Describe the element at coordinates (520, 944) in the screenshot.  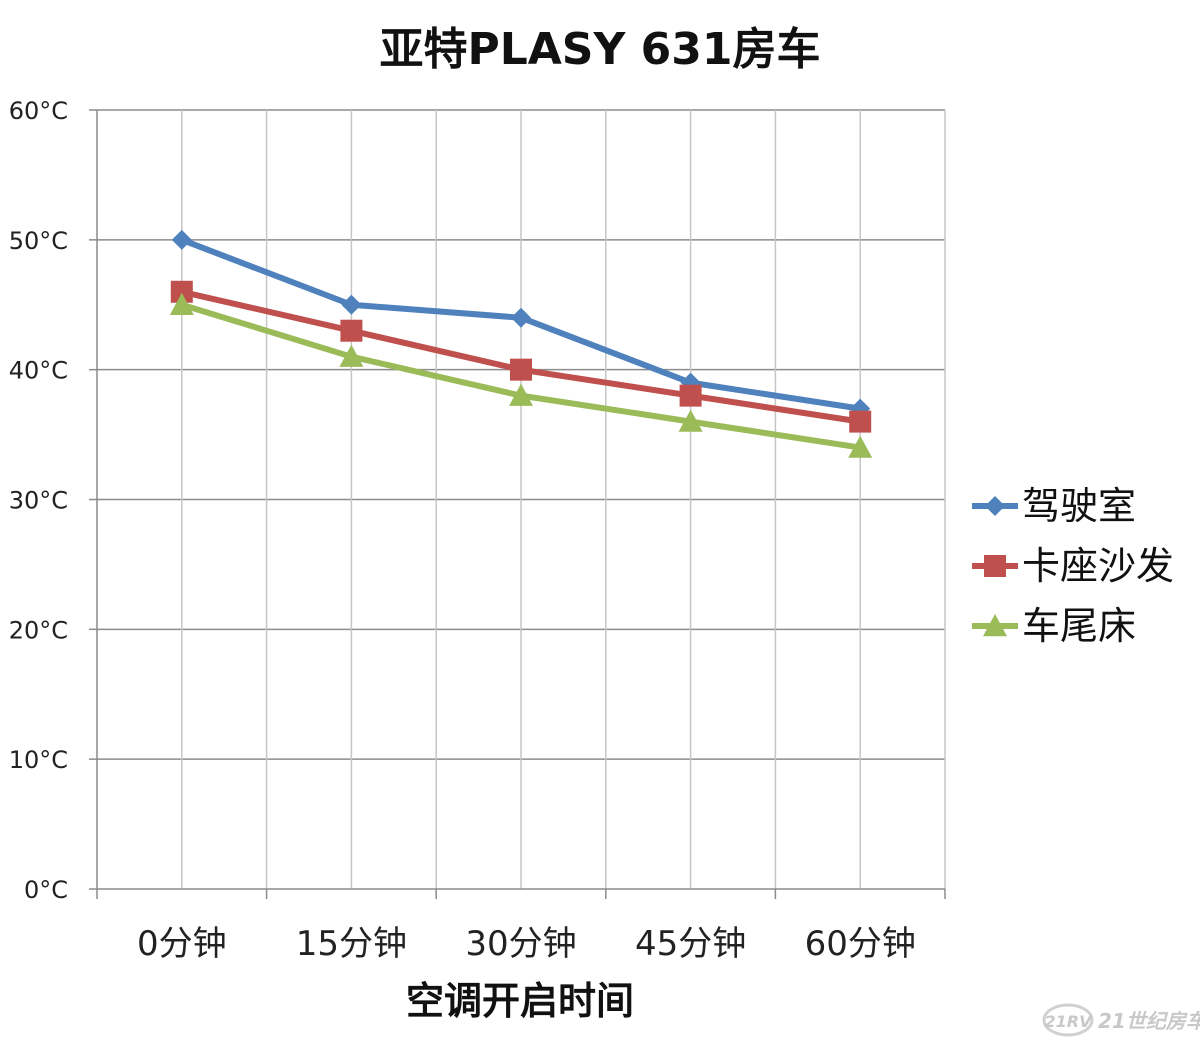
I see `x-tick-label: 30分钟` at that location.